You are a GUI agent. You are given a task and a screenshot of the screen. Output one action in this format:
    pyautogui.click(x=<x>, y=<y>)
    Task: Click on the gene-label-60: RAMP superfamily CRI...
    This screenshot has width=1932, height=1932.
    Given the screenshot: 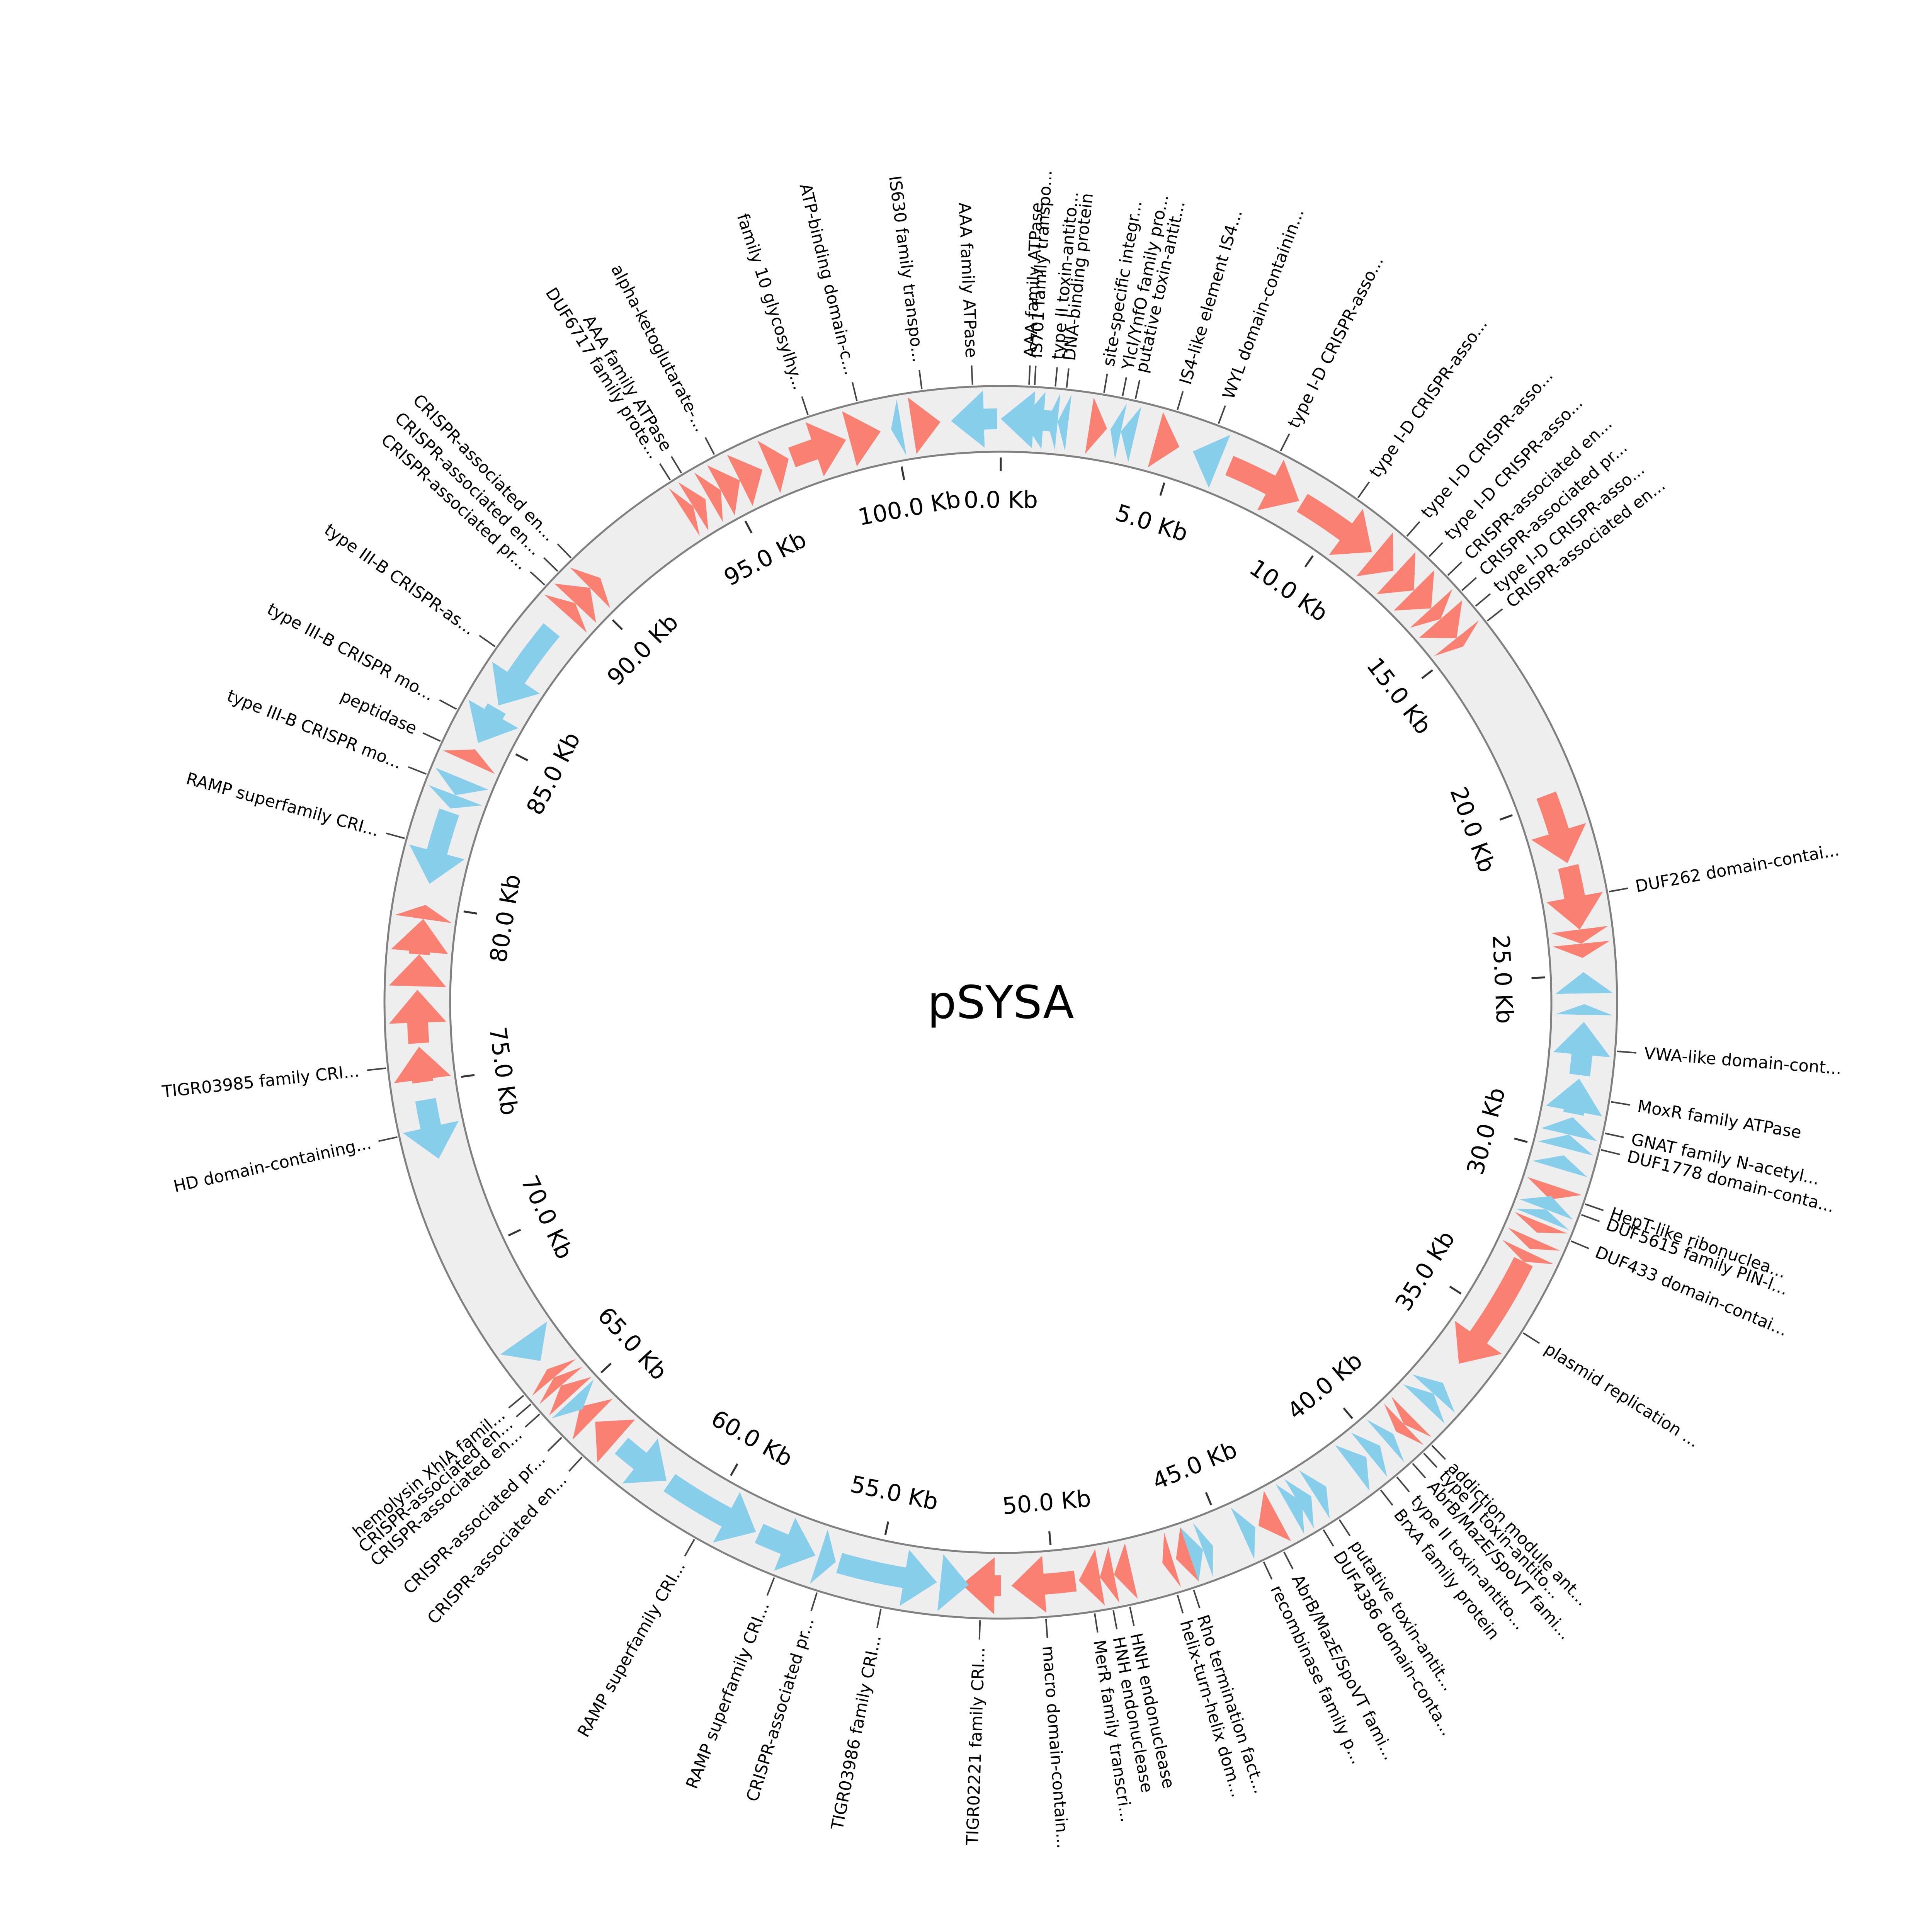 What is the action you would take?
    pyautogui.click(x=631, y=1649)
    